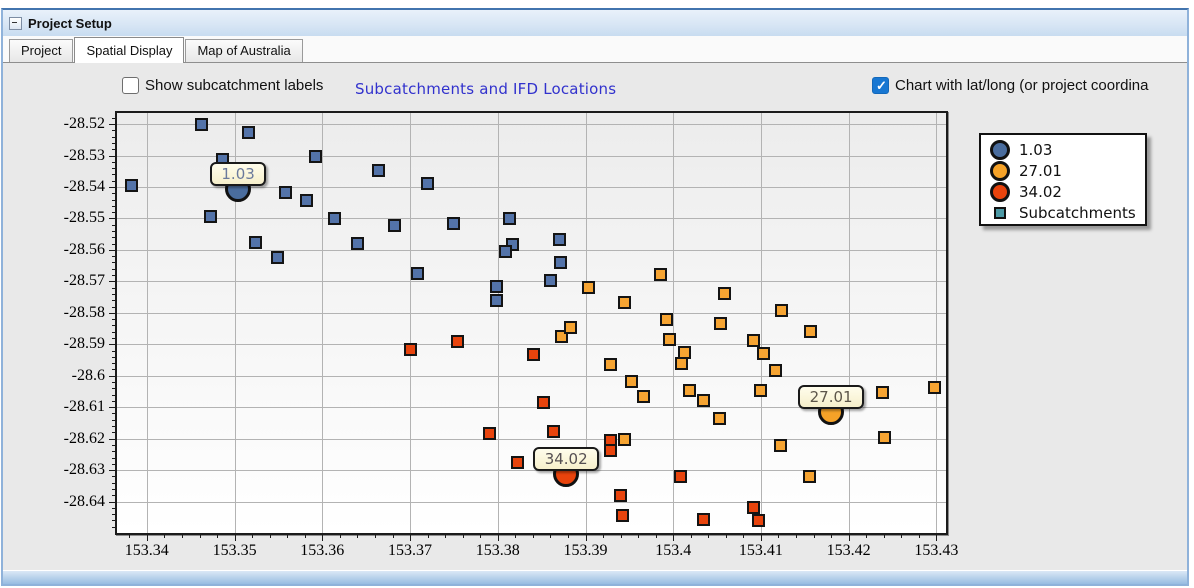  What do you see at coordinates (1077, 213) in the screenshot?
I see `legend-item-label: Subcatchments` at bounding box center [1077, 213].